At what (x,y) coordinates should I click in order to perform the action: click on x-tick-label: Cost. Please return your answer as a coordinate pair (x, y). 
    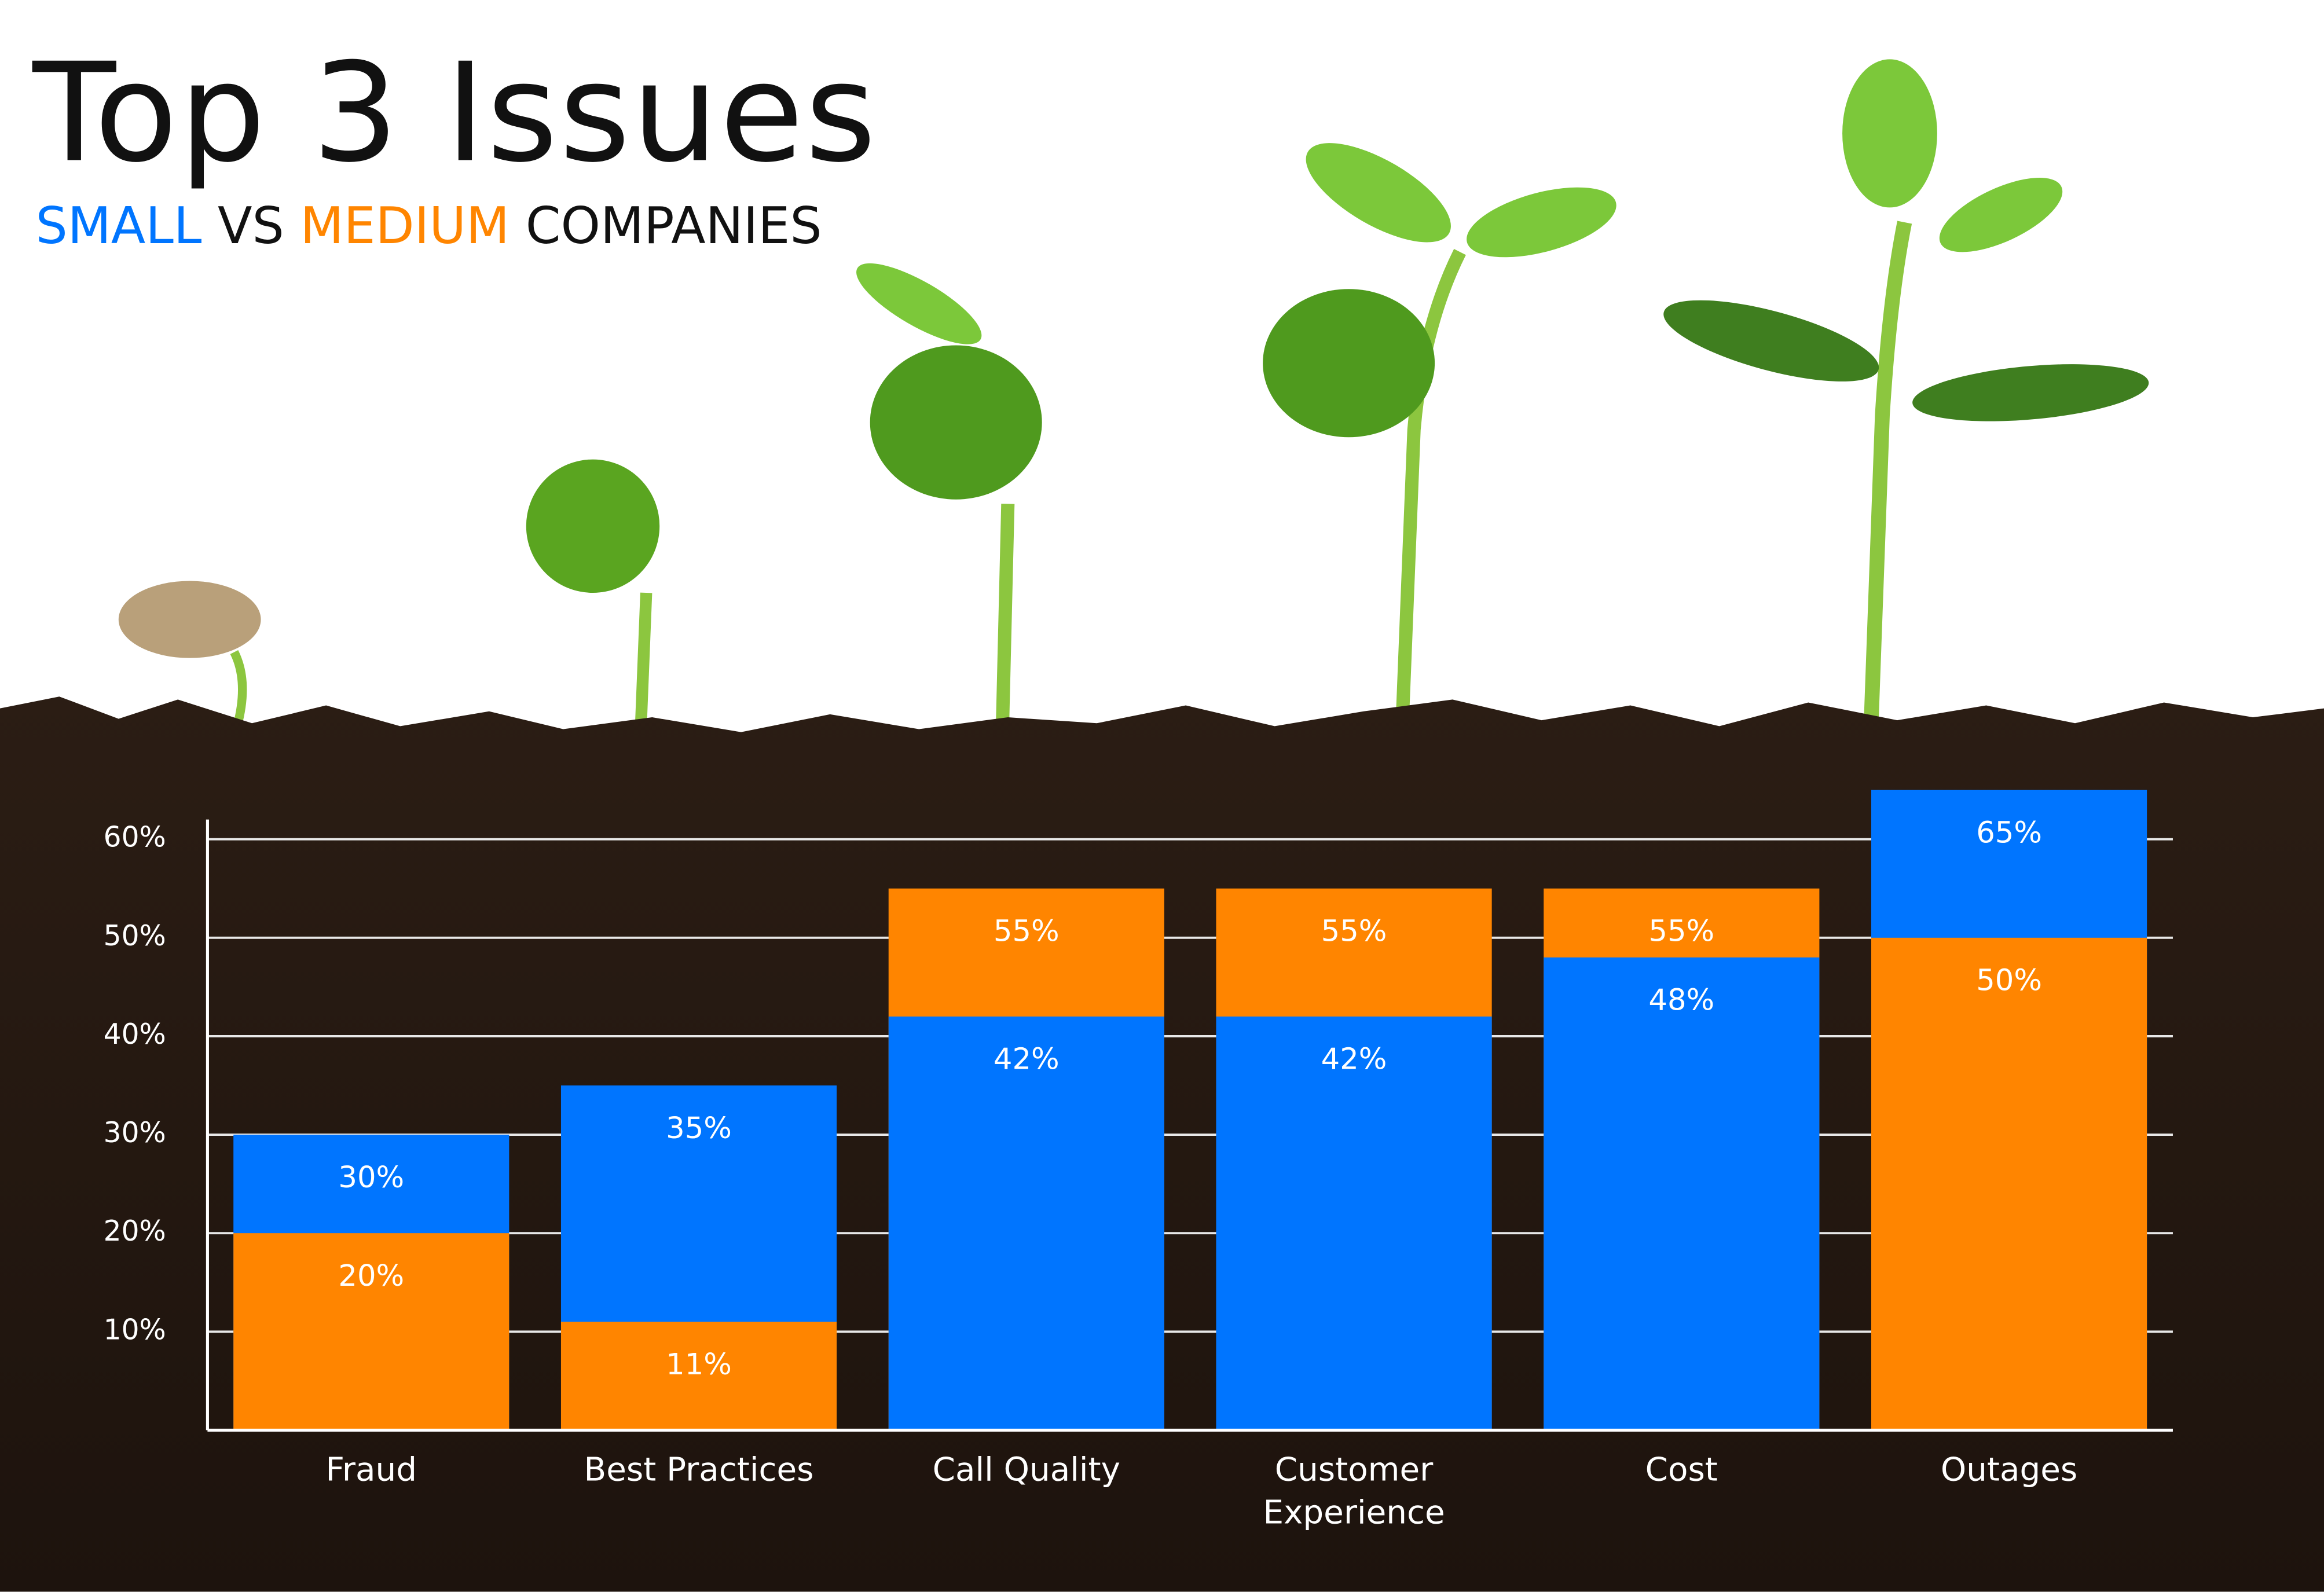
    Looking at the image, I should click on (1682, 1471).